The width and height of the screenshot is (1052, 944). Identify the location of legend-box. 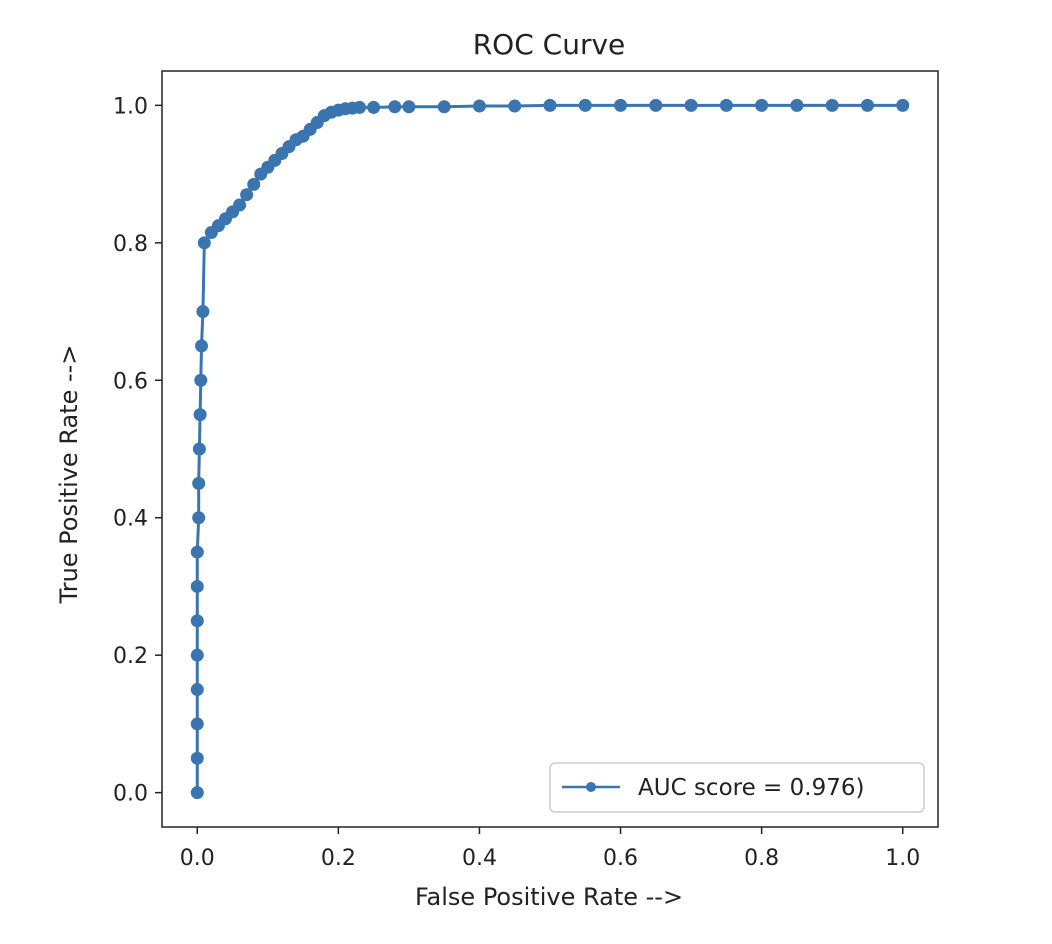
(737, 787).